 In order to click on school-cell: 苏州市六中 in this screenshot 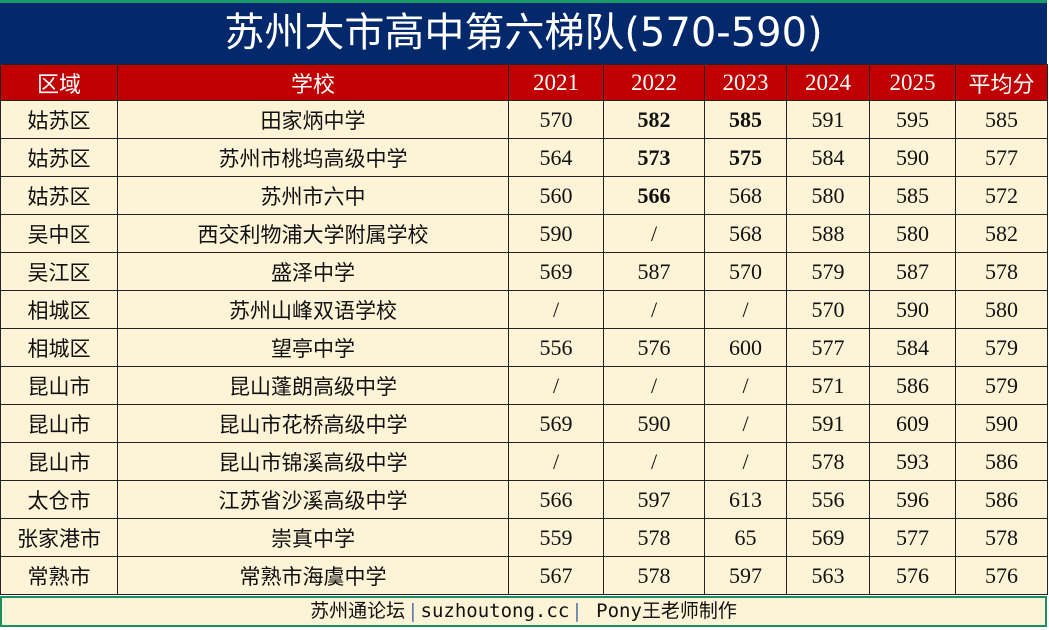, I will do `click(313, 195)`.